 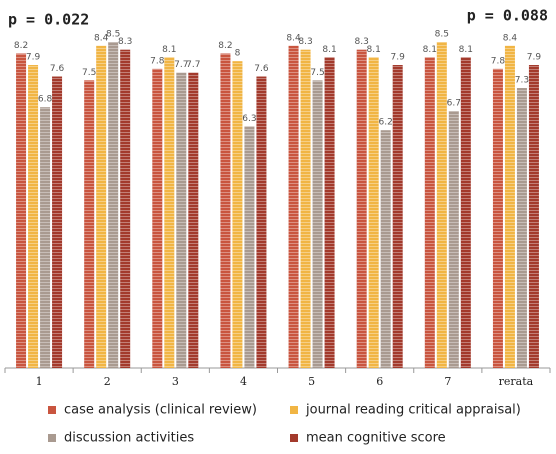 I want to click on x-tick-label: 6, so click(x=379, y=381).